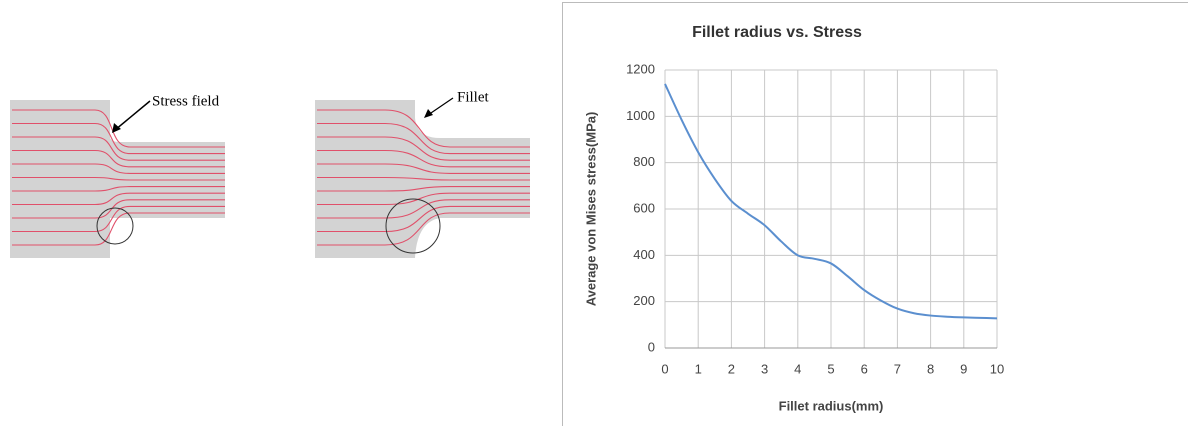 The height and width of the screenshot is (426, 1188). What do you see at coordinates (830, 368) in the screenshot?
I see `x-tick-label: 5` at bounding box center [830, 368].